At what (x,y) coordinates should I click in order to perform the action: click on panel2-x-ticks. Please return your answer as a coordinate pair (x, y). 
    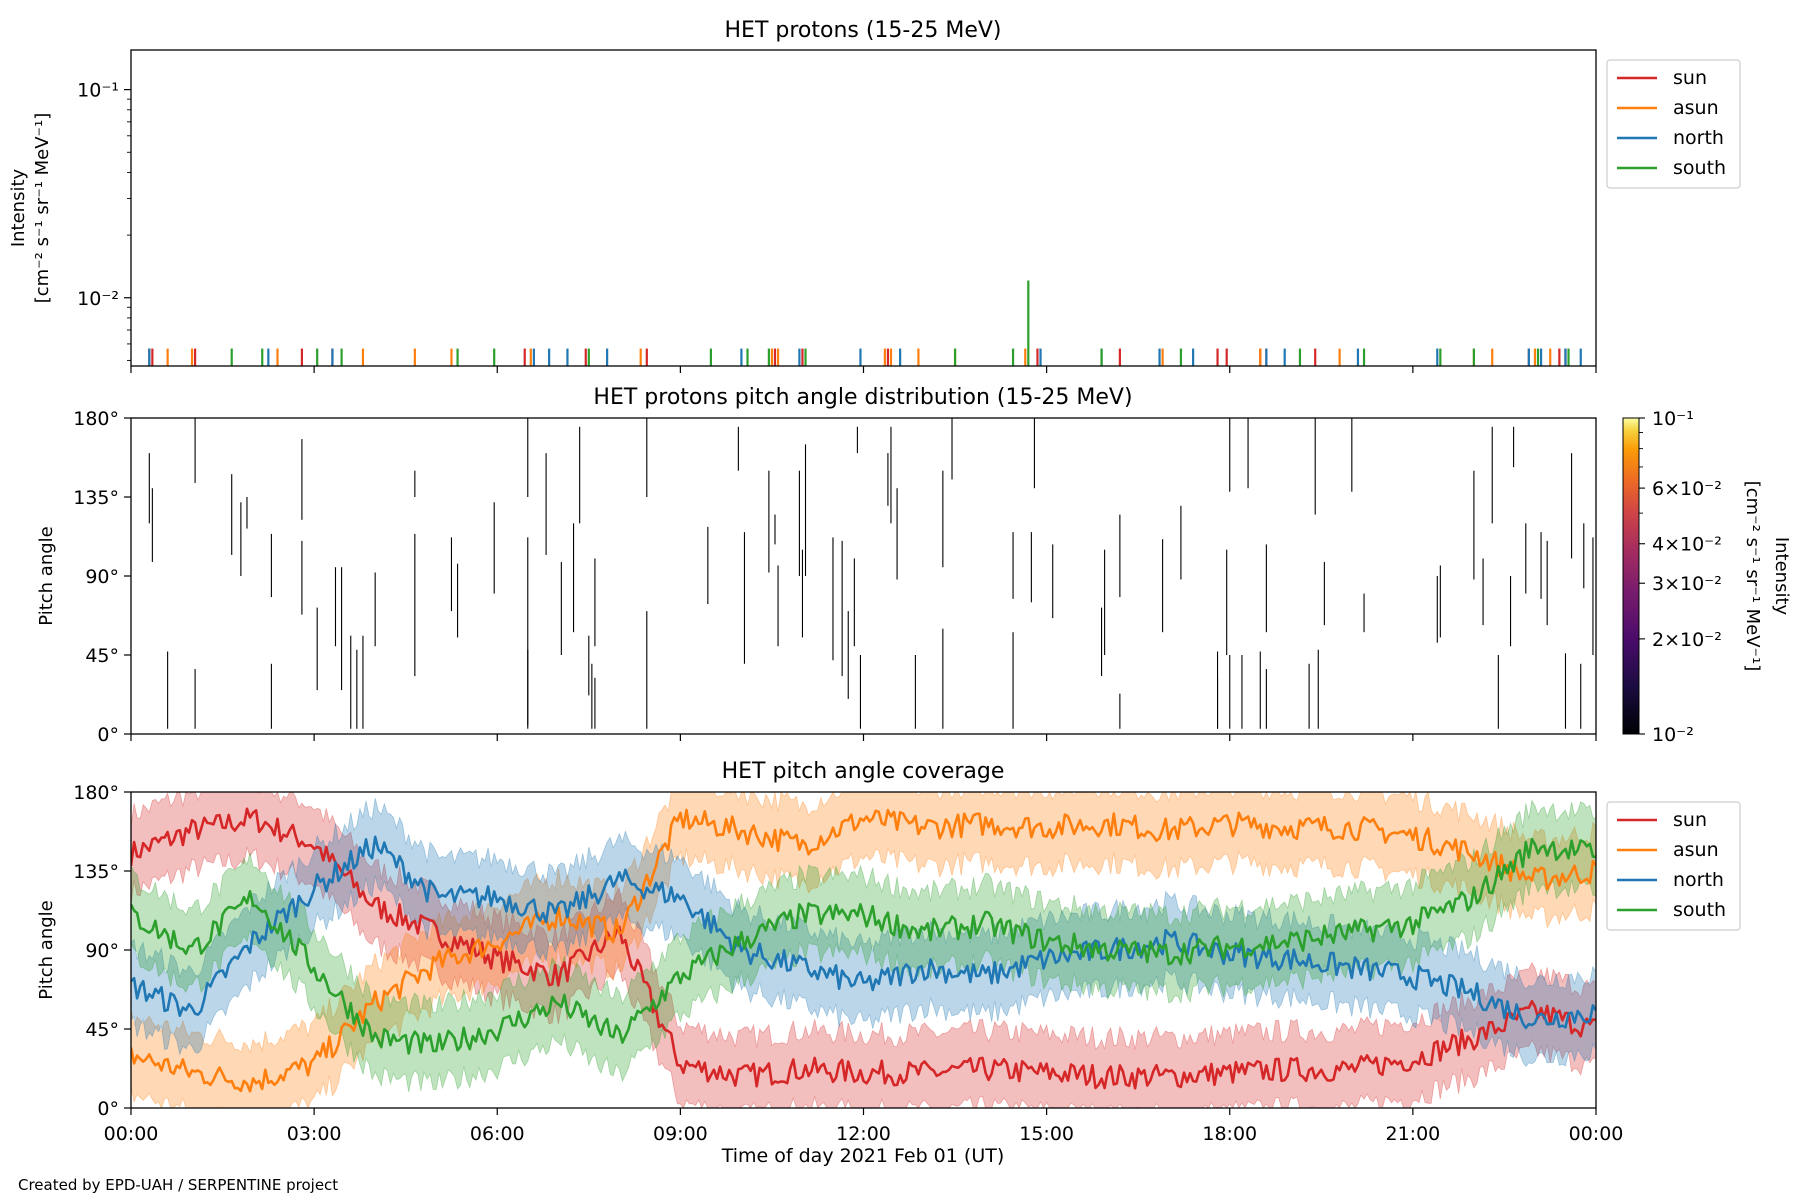
    Looking at the image, I should click on (863, 737).